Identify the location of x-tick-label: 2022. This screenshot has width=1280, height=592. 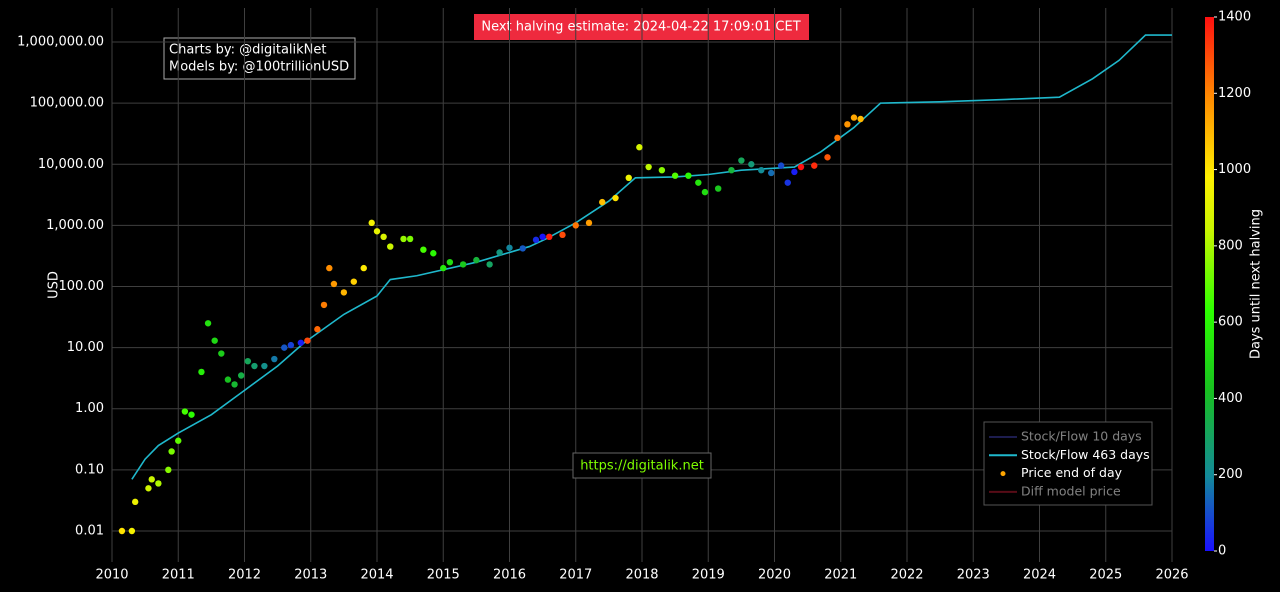
(906, 575).